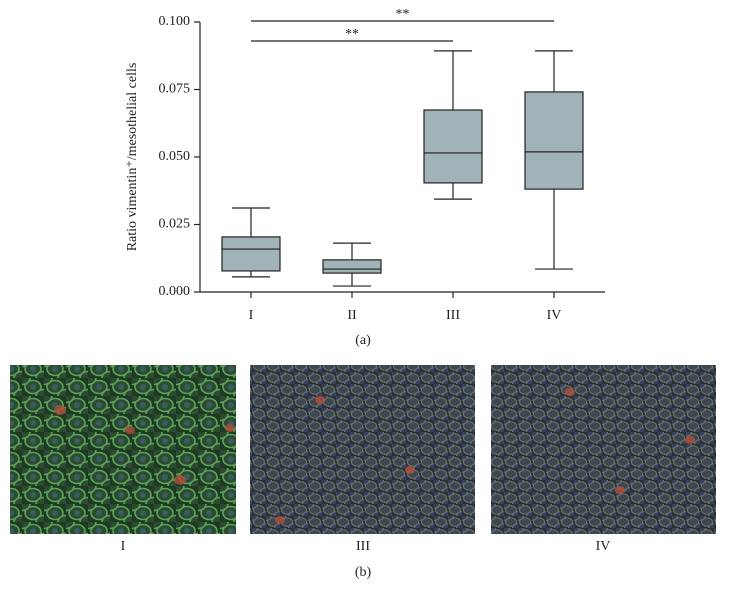  I want to click on y-tick-label: 0.075, so click(175, 89).